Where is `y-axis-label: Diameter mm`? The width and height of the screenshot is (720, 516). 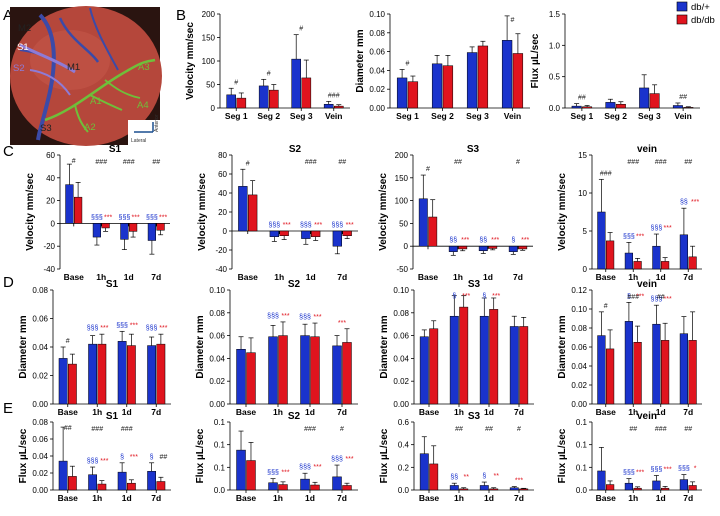 y-axis-label: Diameter mm is located at coordinates (360, 60).